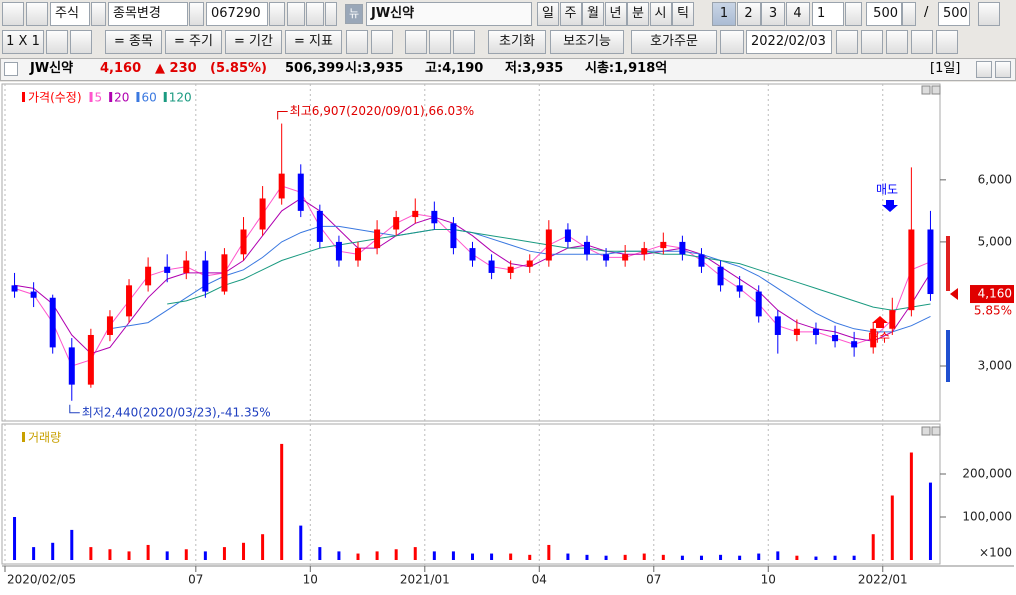 Image resolution: width=1016 pixels, height=595 pixels. Describe the element at coordinates (615, 14) in the screenshot. I see `period-btn: 년` at that location.